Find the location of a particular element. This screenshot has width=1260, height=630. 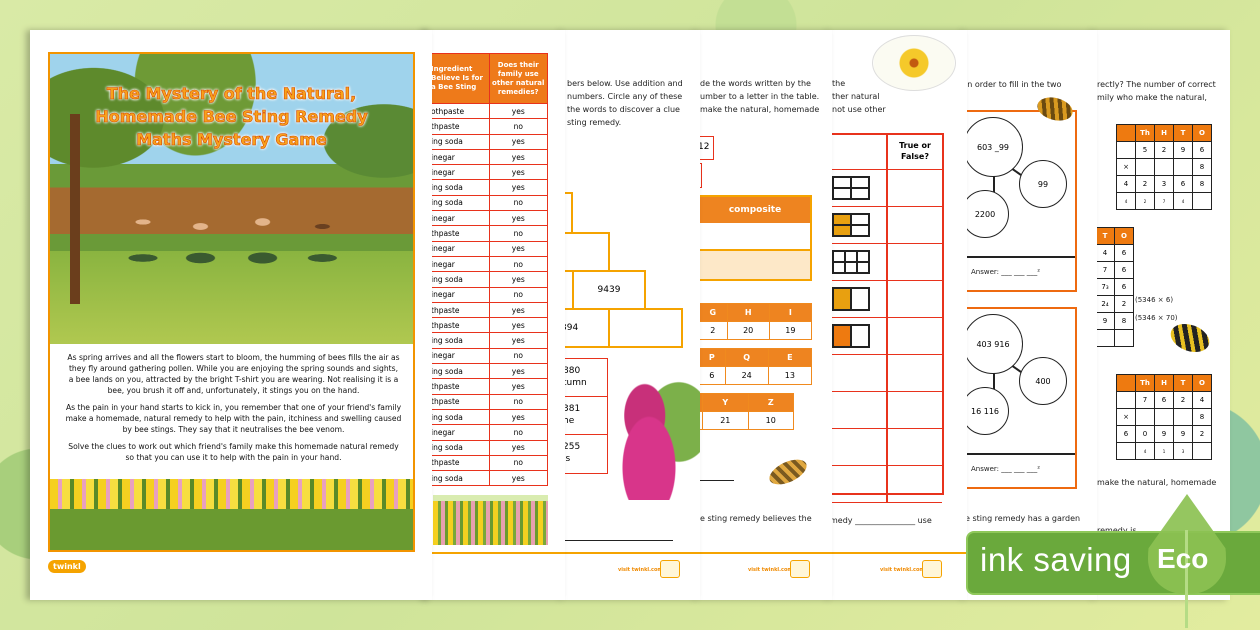

digit-cell: 5 is located at coordinates (1145, 150).